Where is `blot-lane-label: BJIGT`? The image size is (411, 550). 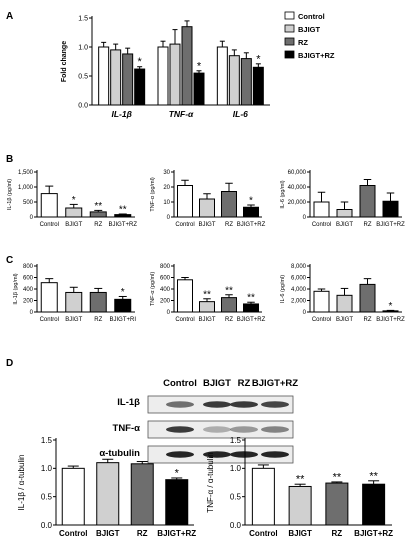 blot-lane-label: BJIGT is located at coordinates (217, 383).